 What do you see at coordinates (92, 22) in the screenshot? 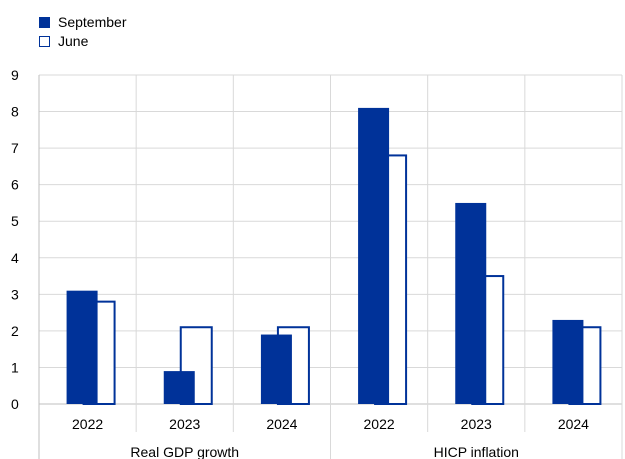
I see `legend-label-september: September` at bounding box center [92, 22].